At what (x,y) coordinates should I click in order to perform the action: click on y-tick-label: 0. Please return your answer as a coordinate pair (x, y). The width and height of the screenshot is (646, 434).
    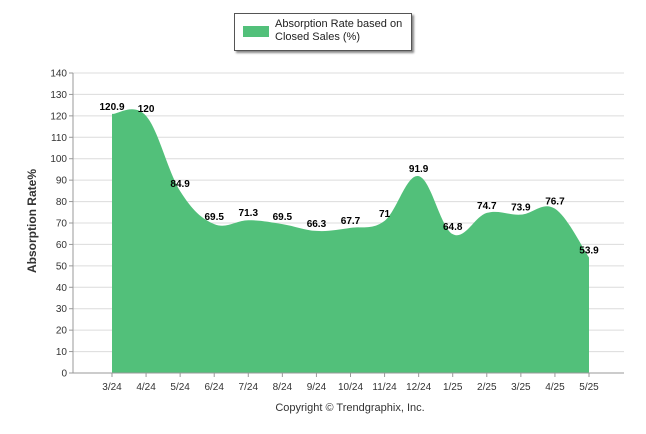
    Looking at the image, I should click on (64, 374).